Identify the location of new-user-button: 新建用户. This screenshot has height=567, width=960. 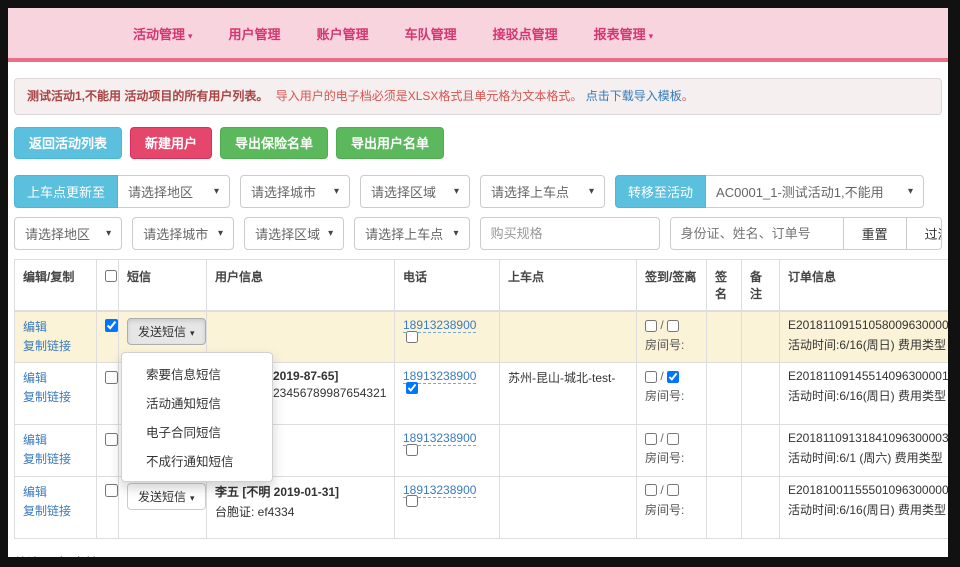
(171, 142).